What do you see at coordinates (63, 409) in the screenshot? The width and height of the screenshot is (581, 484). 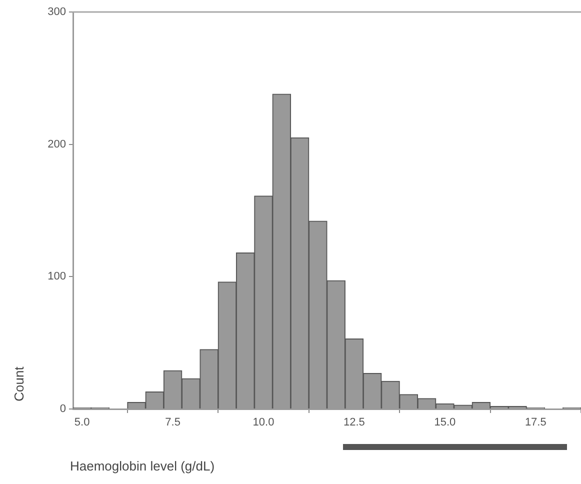 I see `y-tick-label: 0` at bounding box center [63, 409].